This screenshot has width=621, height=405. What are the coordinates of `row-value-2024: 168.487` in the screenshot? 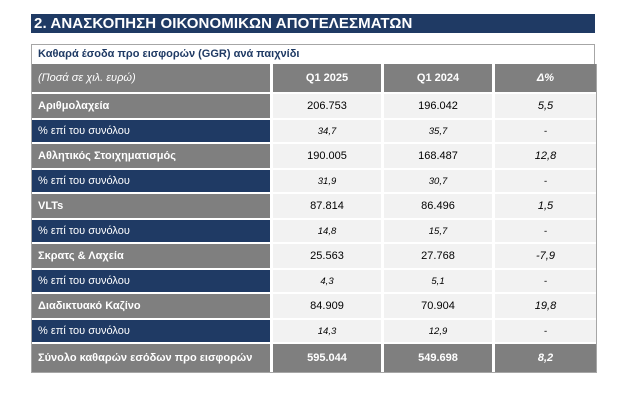 It's located at (439, 157).